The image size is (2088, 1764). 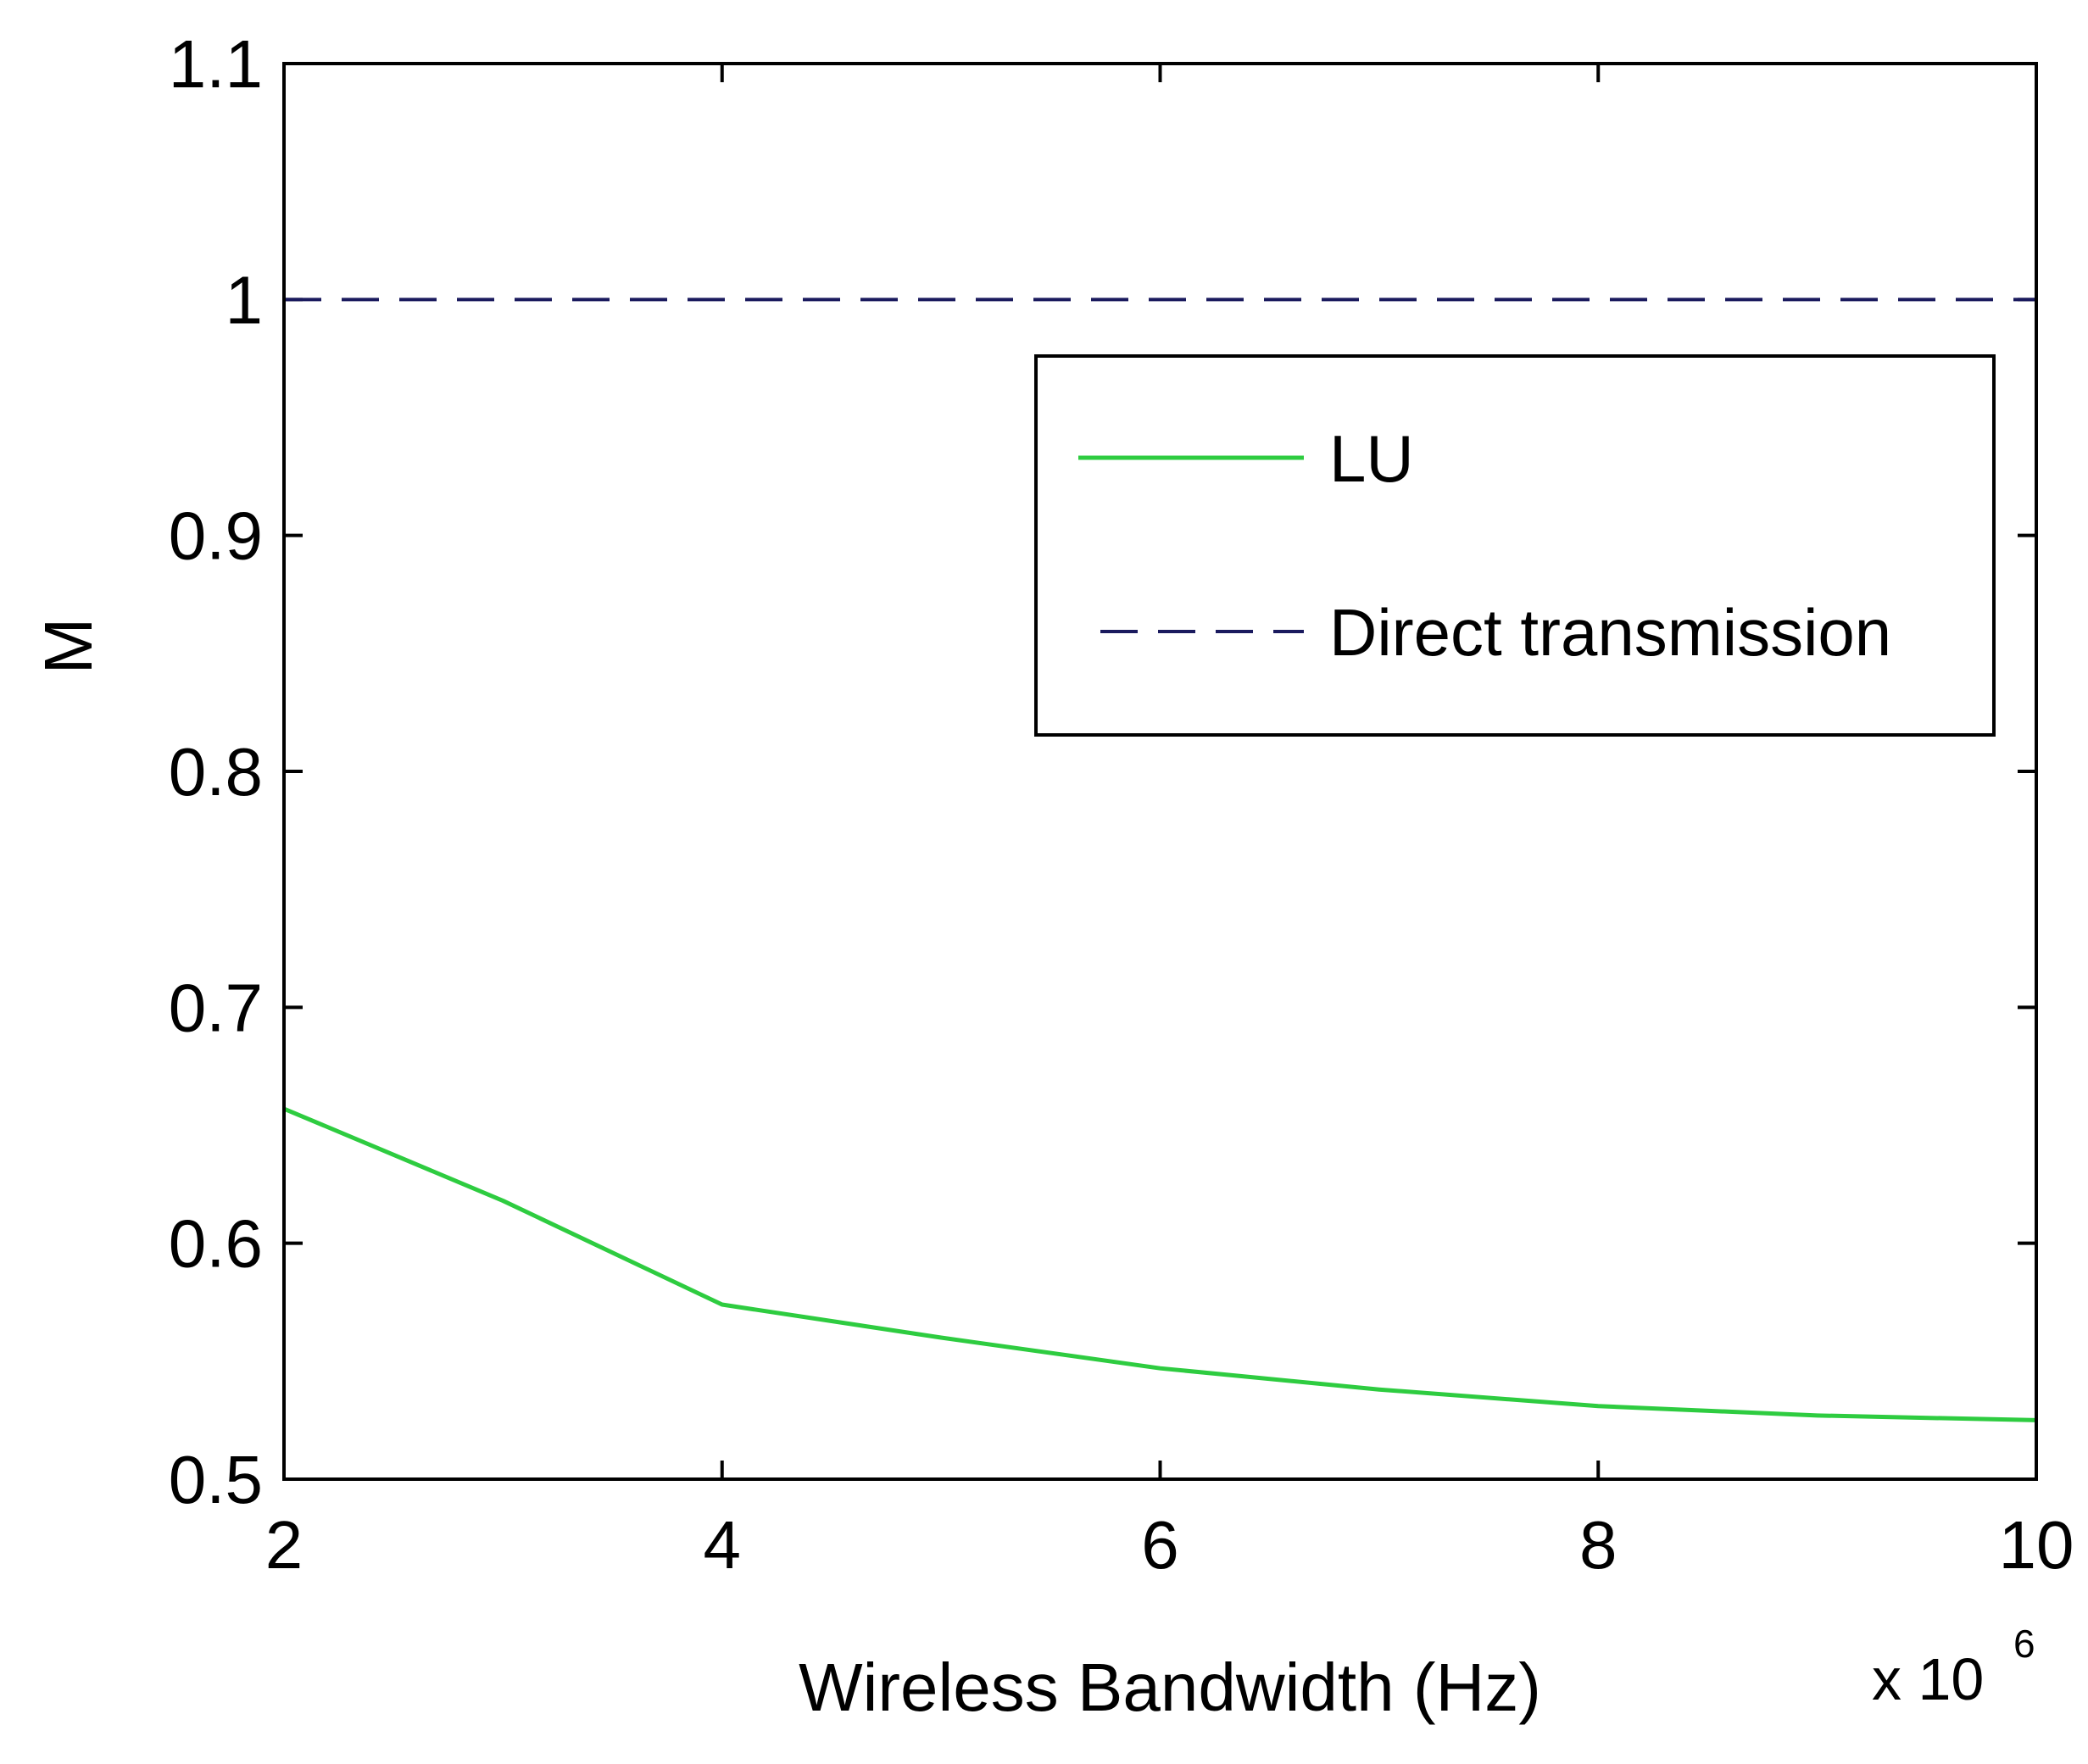 What do you see at coordinates (2036, 1545) in the screenshot?
I see `x-tick-label: 10` at bounding box center [2036, 1545].